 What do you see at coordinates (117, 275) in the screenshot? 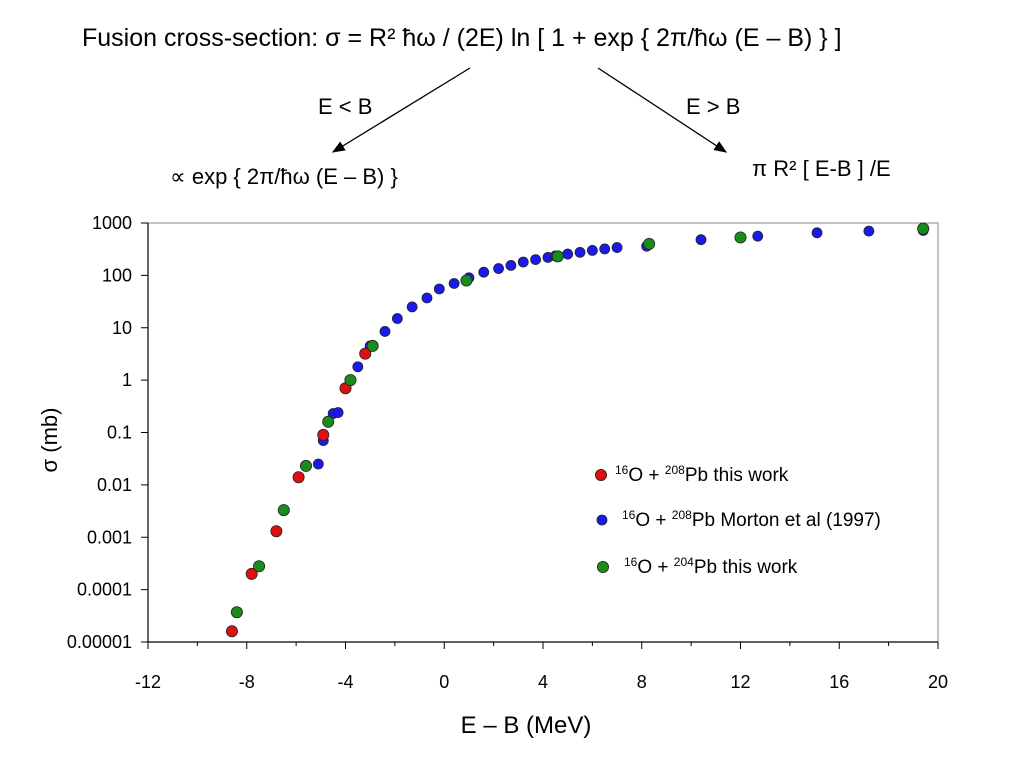
I see `y-tick-label: 100` at bounding box center [117, 275].